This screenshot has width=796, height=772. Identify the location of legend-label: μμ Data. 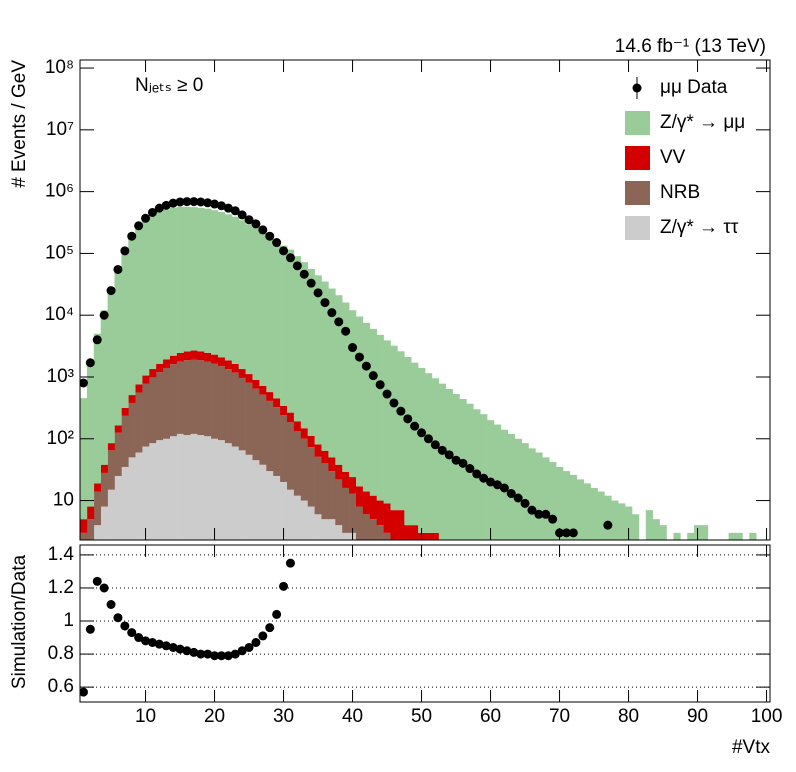
(694, 87).